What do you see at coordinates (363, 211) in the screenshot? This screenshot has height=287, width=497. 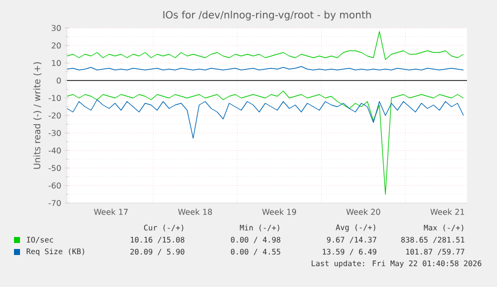 I see `x-tick-label: Week 20` at bounding box center [363, 211].